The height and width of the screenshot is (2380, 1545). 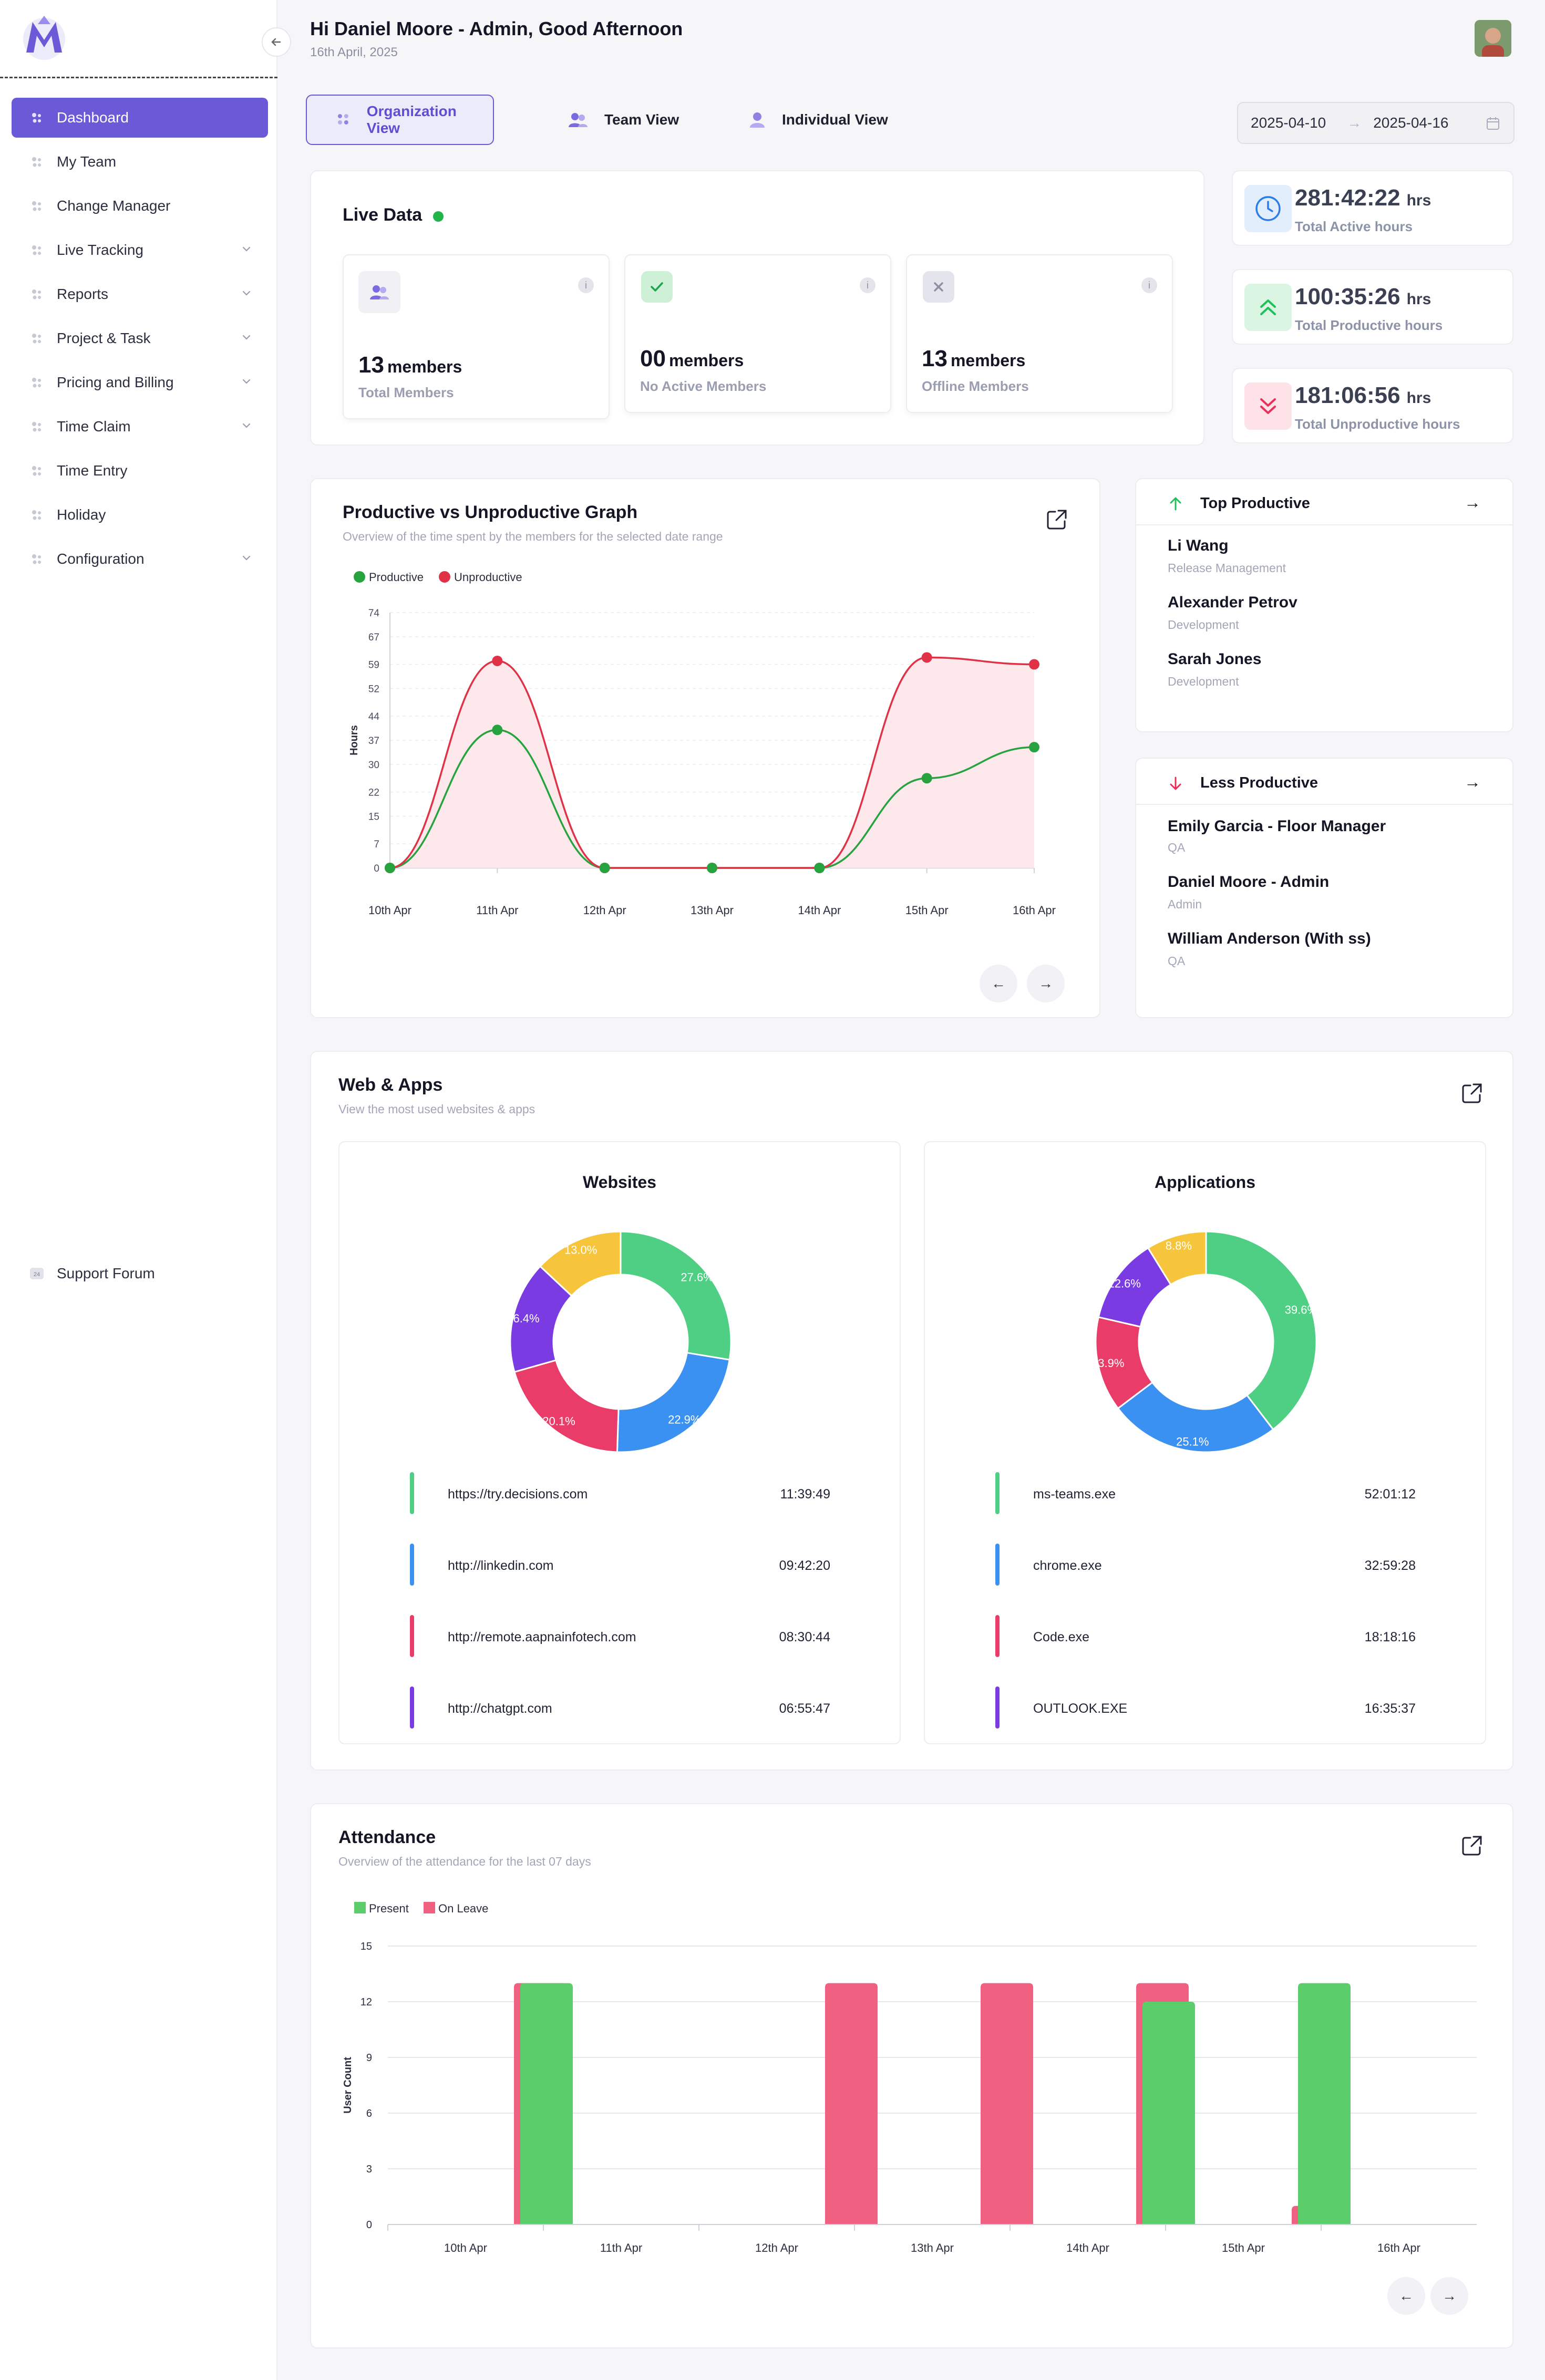 What do you see at coordinates (373, 665) in the screenshot?
I see `y-tick-label: 59` at bounding box center [373, 665].